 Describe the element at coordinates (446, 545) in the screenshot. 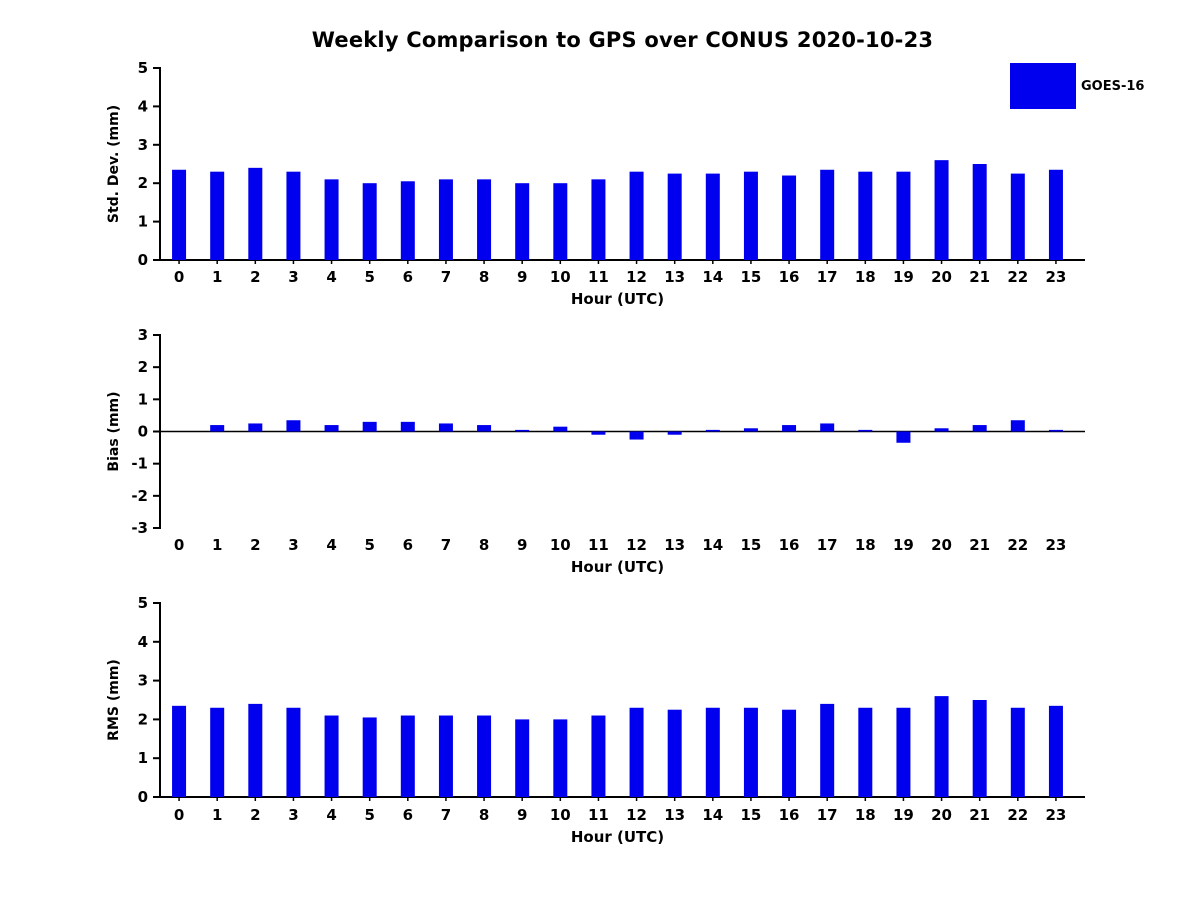

I see `x-tick-label: 7` at that location.